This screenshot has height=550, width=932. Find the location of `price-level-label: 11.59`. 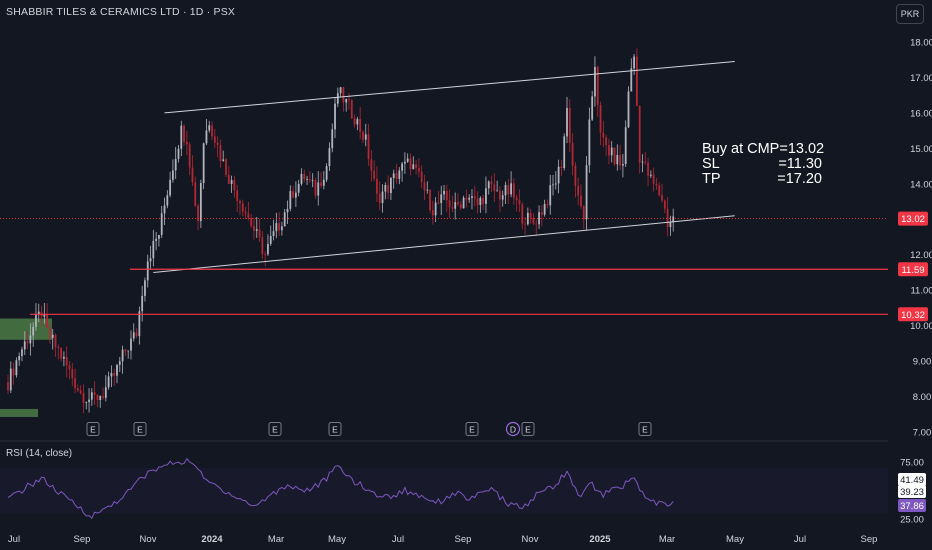

price-level-label: 11.59 is located at coordinates (912, 270).